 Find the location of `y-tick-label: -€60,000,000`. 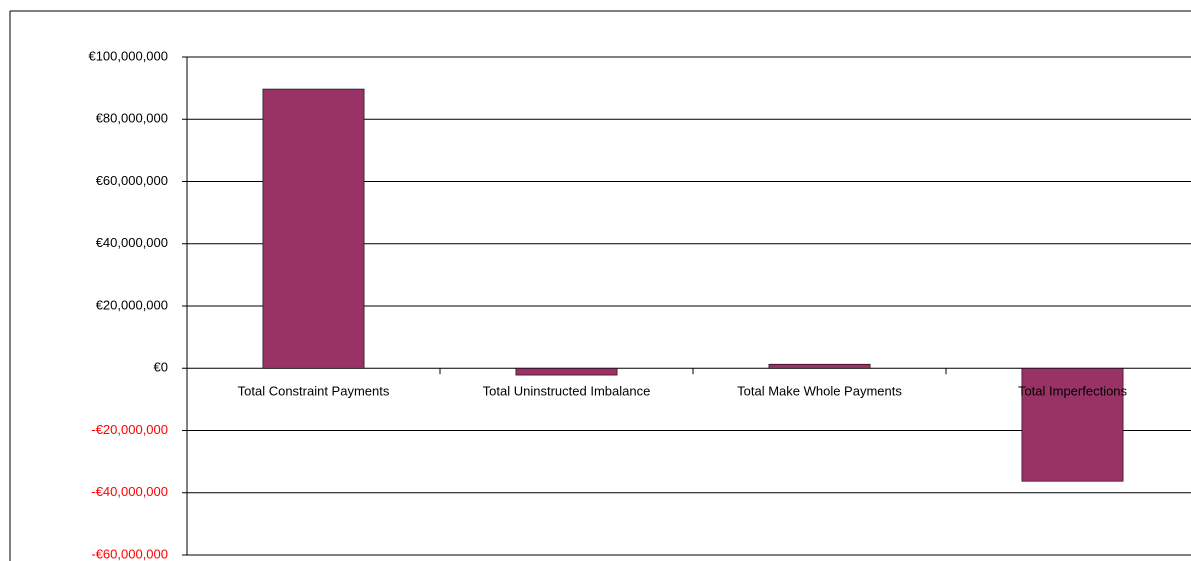

y-tick-label: -€60,000,000 is located at coordinates (129, 553).